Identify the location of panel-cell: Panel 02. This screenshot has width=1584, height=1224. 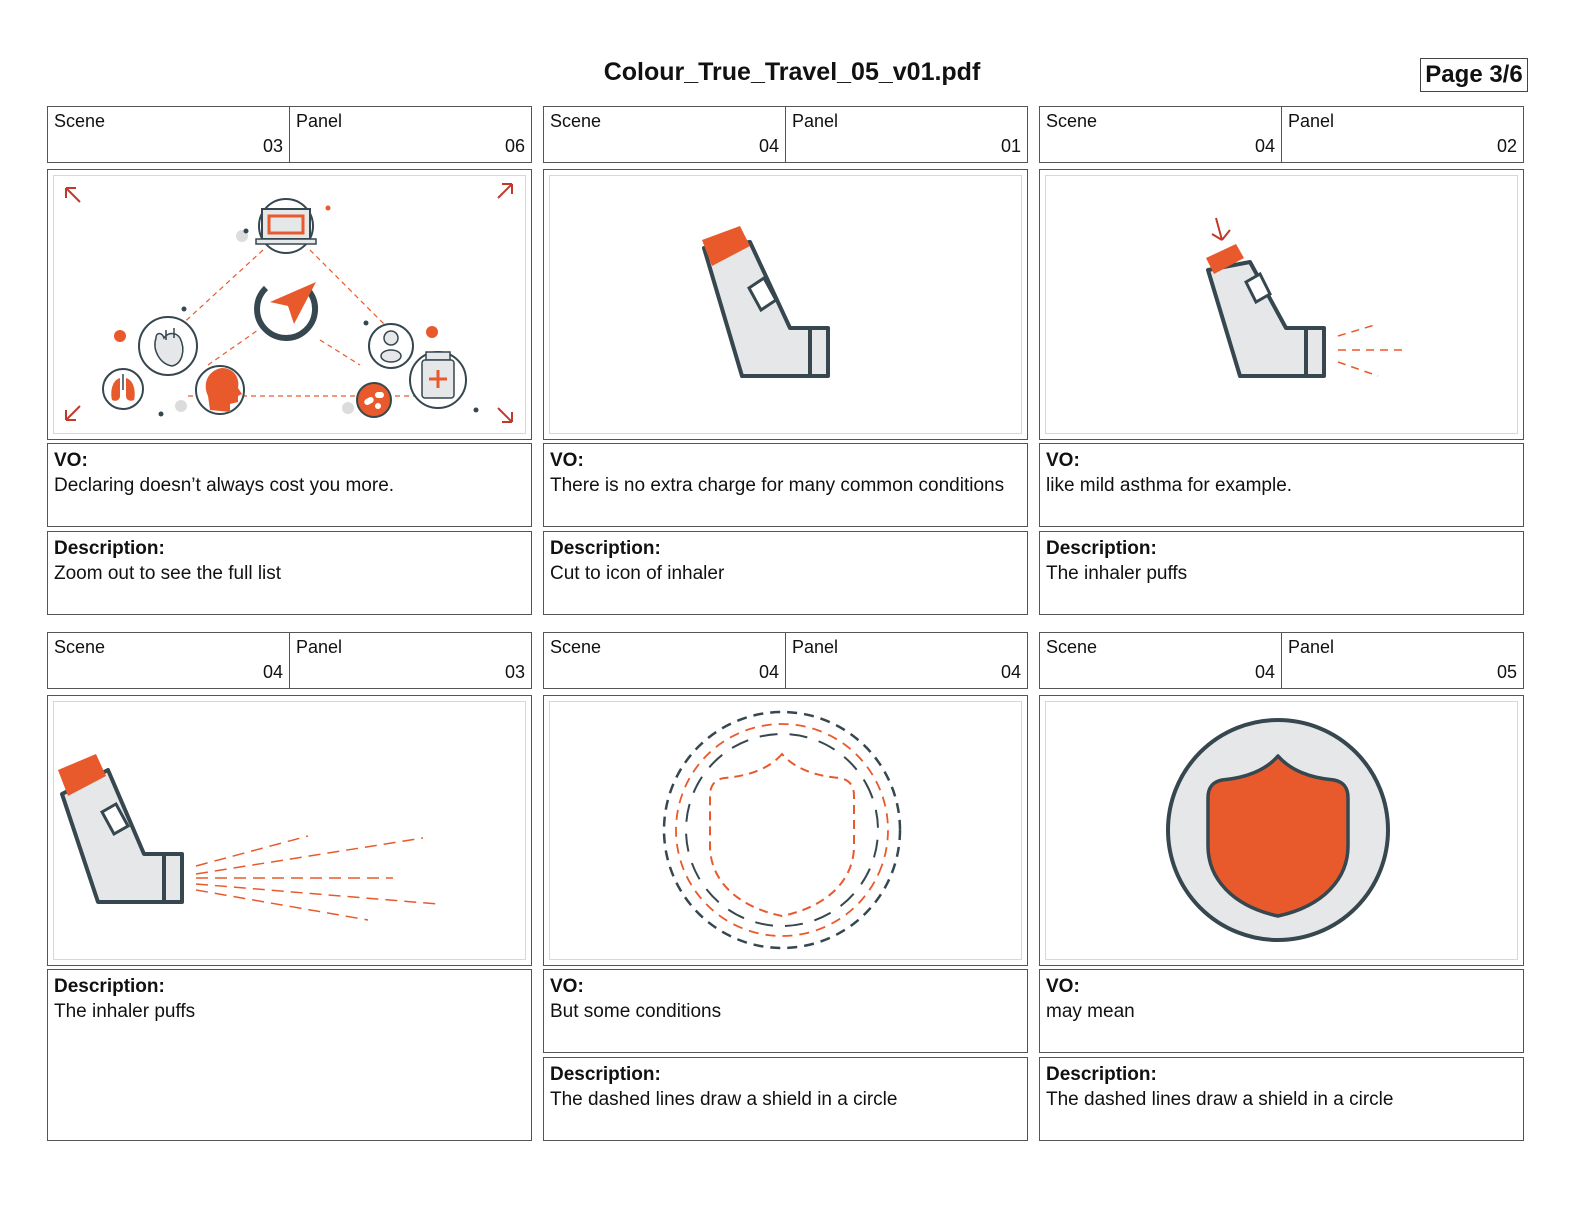
(1402, 134).